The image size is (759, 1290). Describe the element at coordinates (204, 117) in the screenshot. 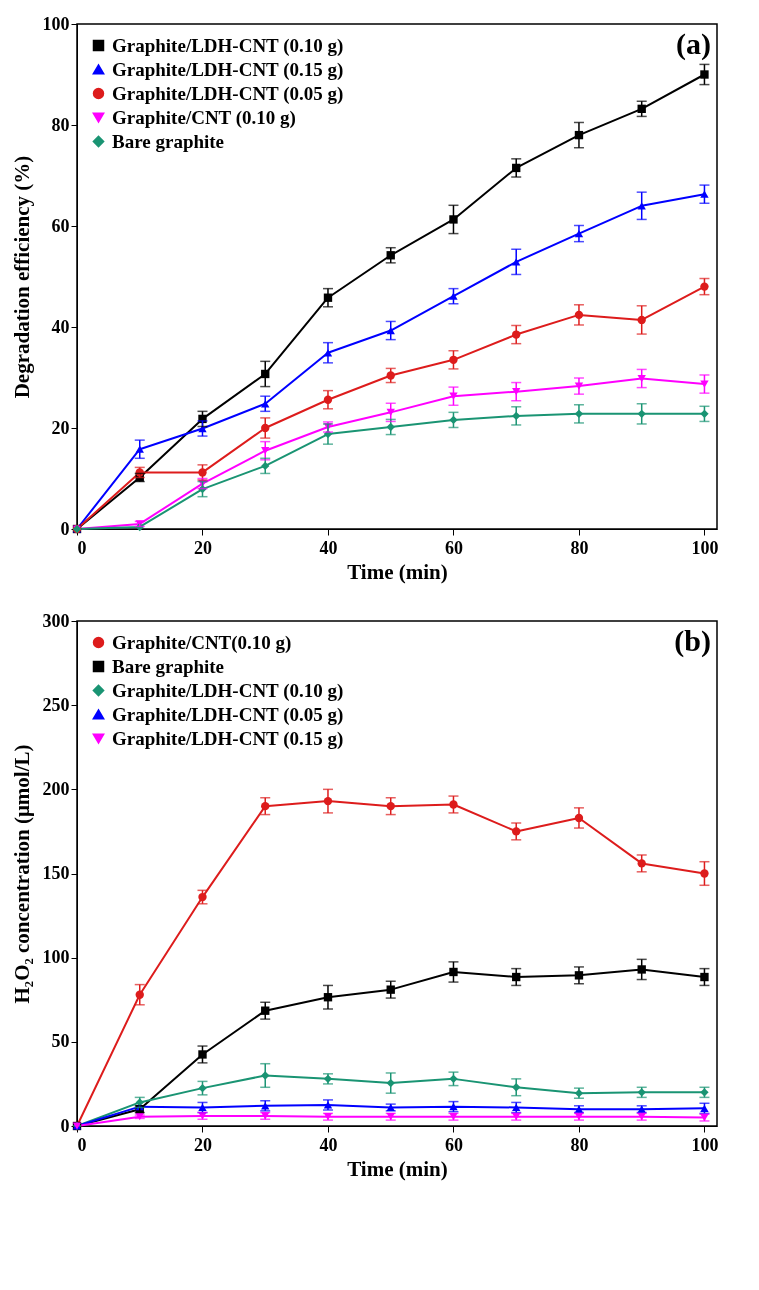

I see `legend-label: Graphite/CNT (0.10 g)` at that location.